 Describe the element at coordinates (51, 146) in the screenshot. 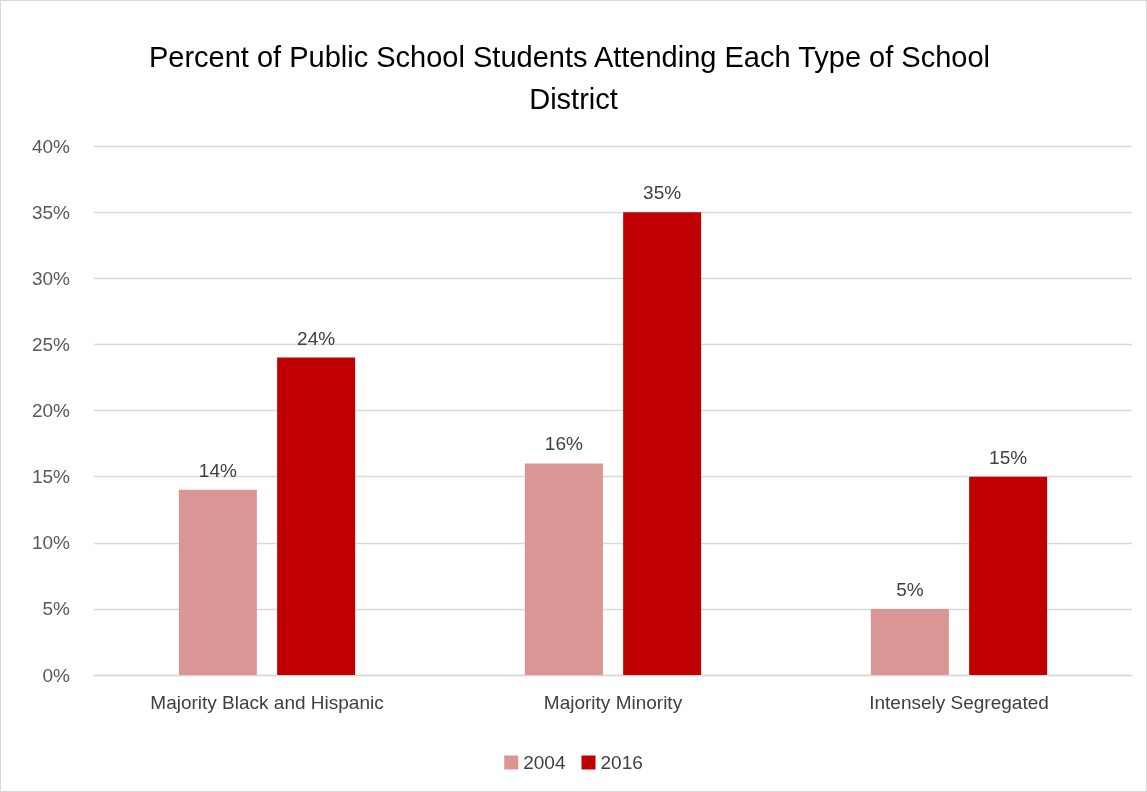

I see `y-tick-label: 40%` at that location.